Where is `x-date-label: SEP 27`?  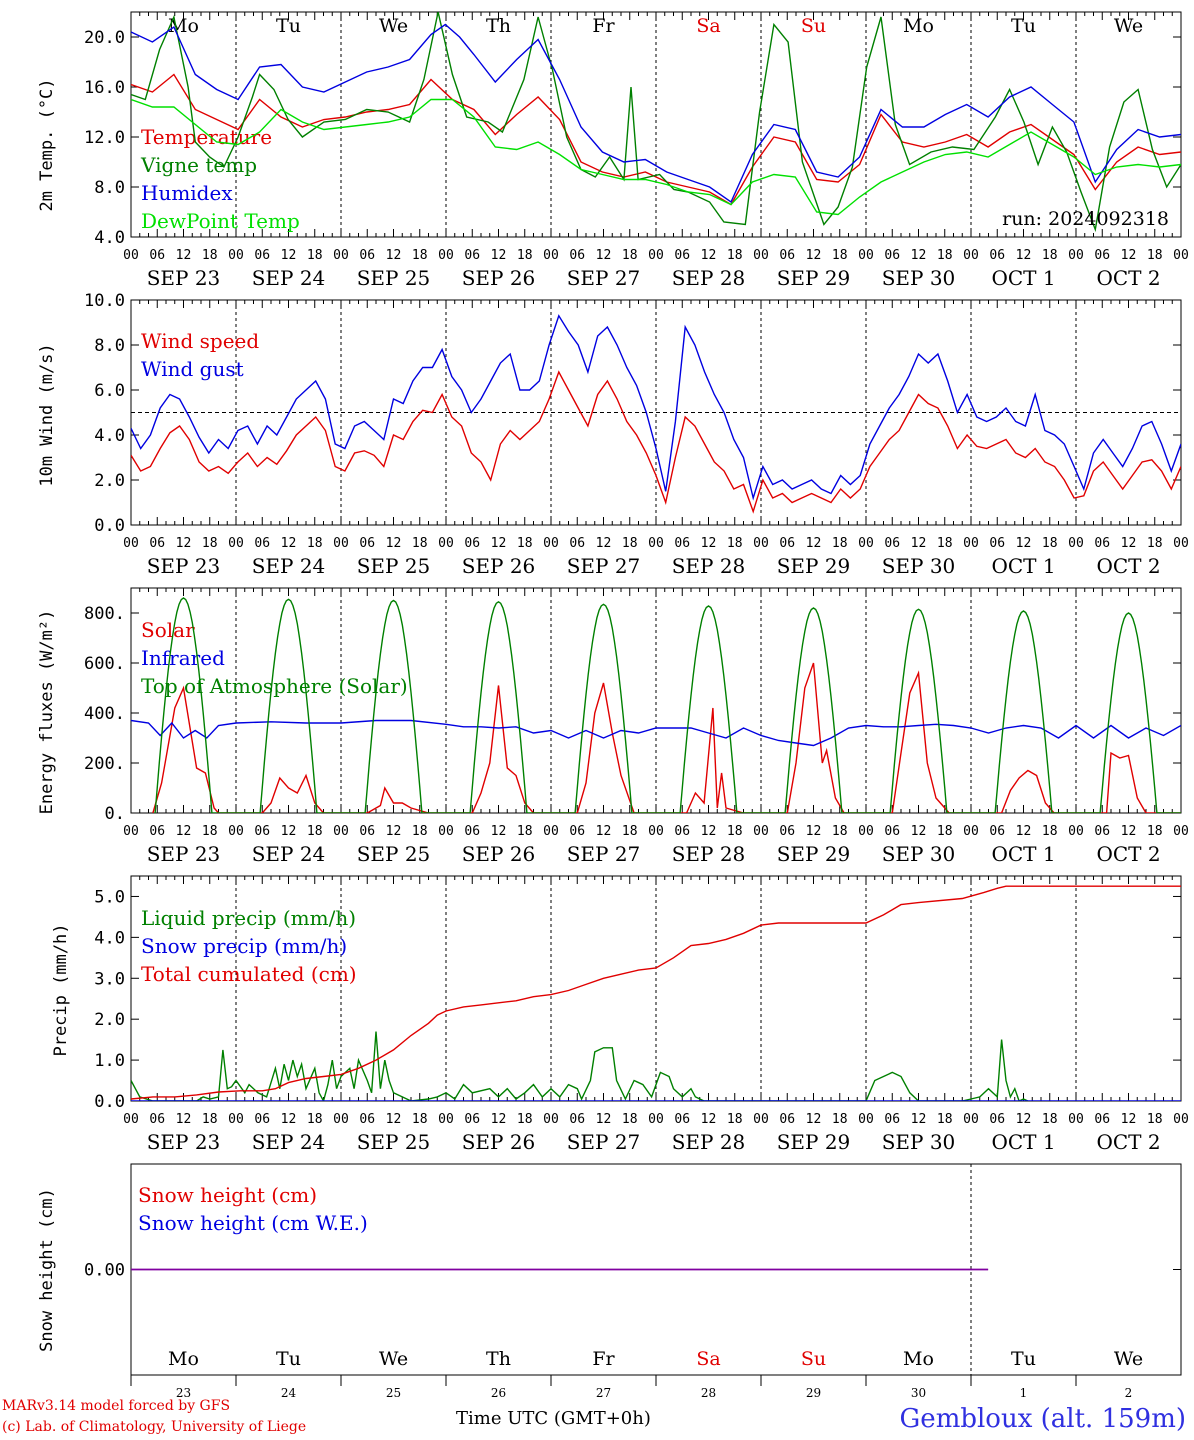
x-date-label: SEP 27 is located at coordinates (604, 854).